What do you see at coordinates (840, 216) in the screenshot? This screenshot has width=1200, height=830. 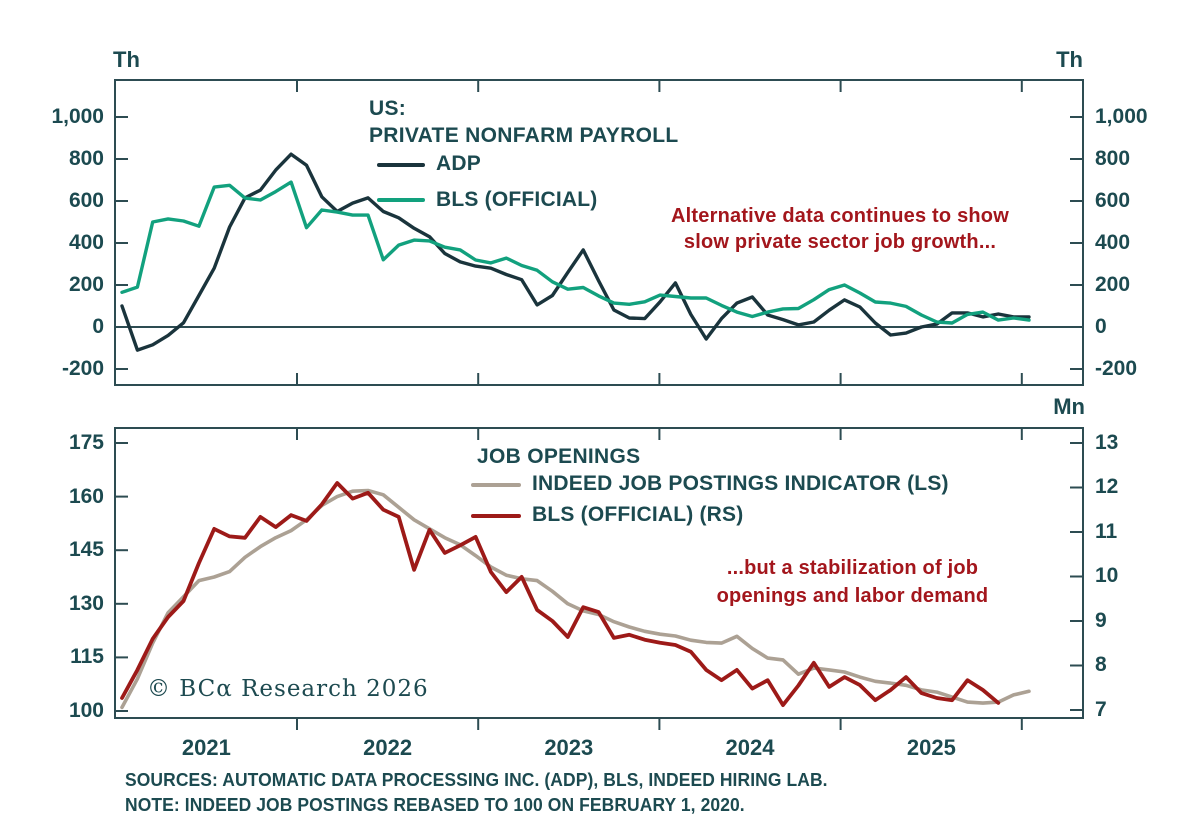 I see `top-annotation-line1: Alternative data continues to show` at bounding box center [840, 216].